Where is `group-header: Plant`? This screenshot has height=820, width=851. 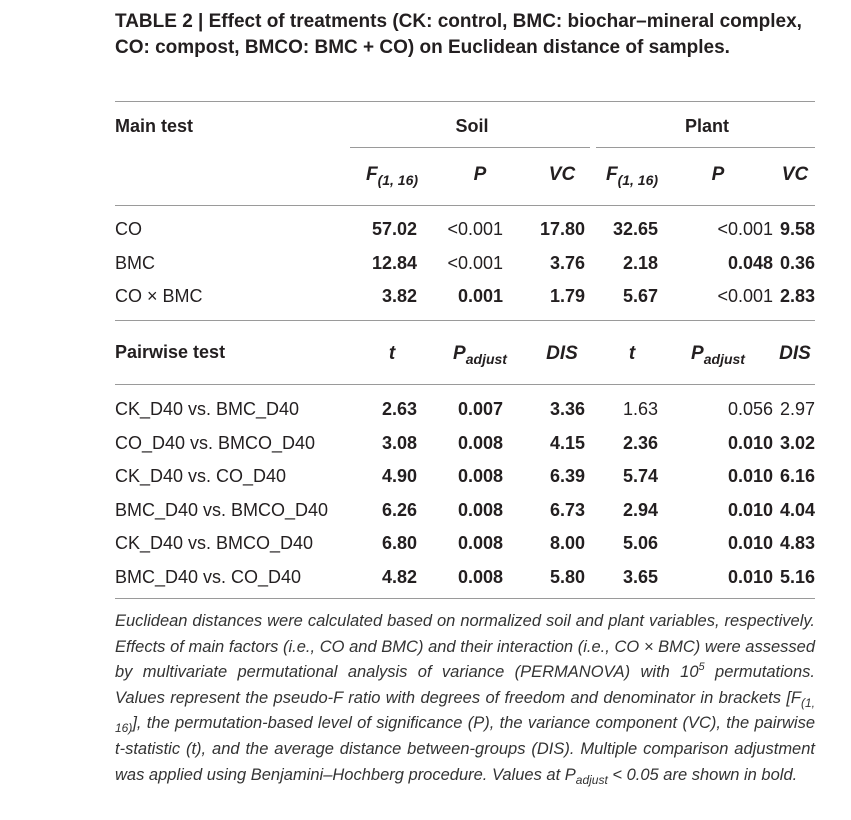
group-header: Plant is located at coordinates (707, 126).